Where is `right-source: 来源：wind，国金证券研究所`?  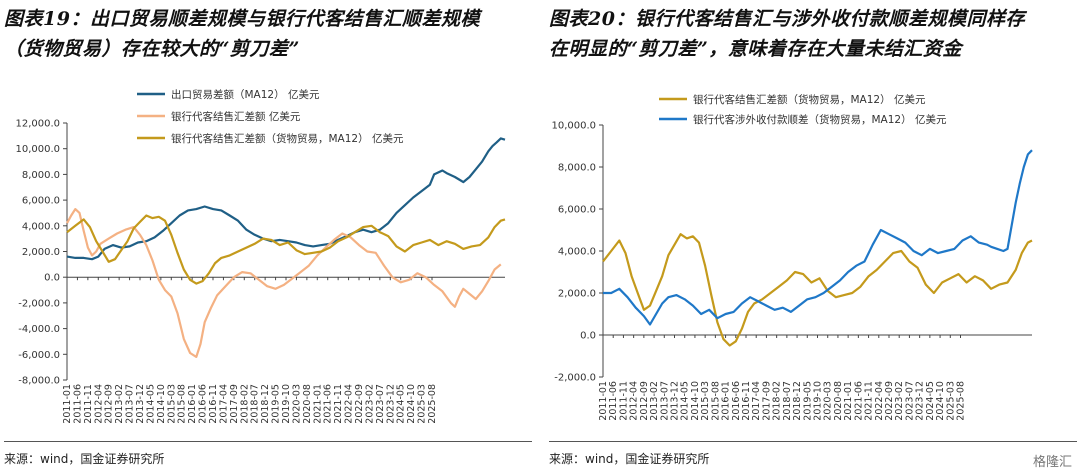 right-source: 来源：wind，国金证券研究所 is located at coordinates (629, 459).